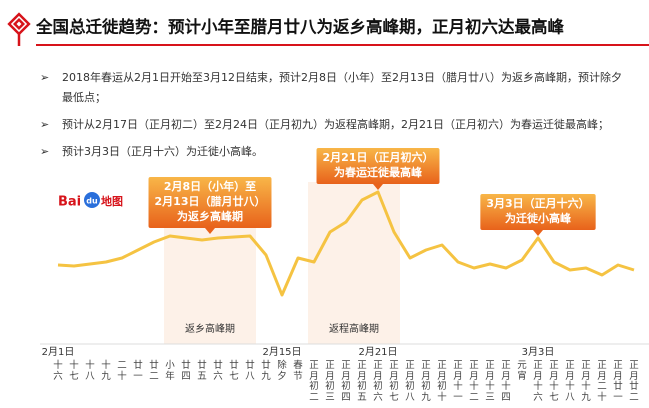 This screenshot has height=408, width=649. Describe the element at coordinates (112, 201) in the screenshot. I see `logo-text: 地图` at that location.